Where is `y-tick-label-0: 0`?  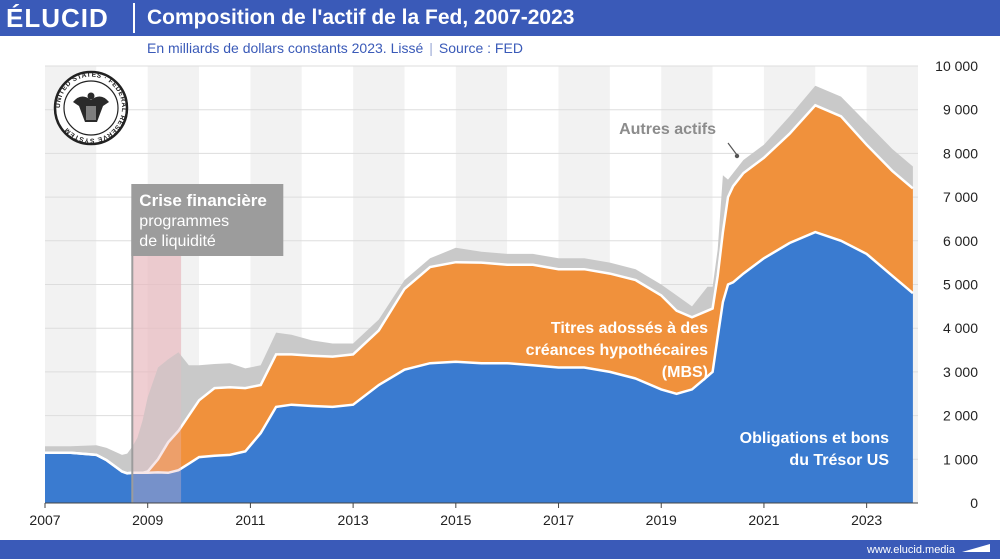 y-tick-label-0: 0 is located at coordinates (974, 503).